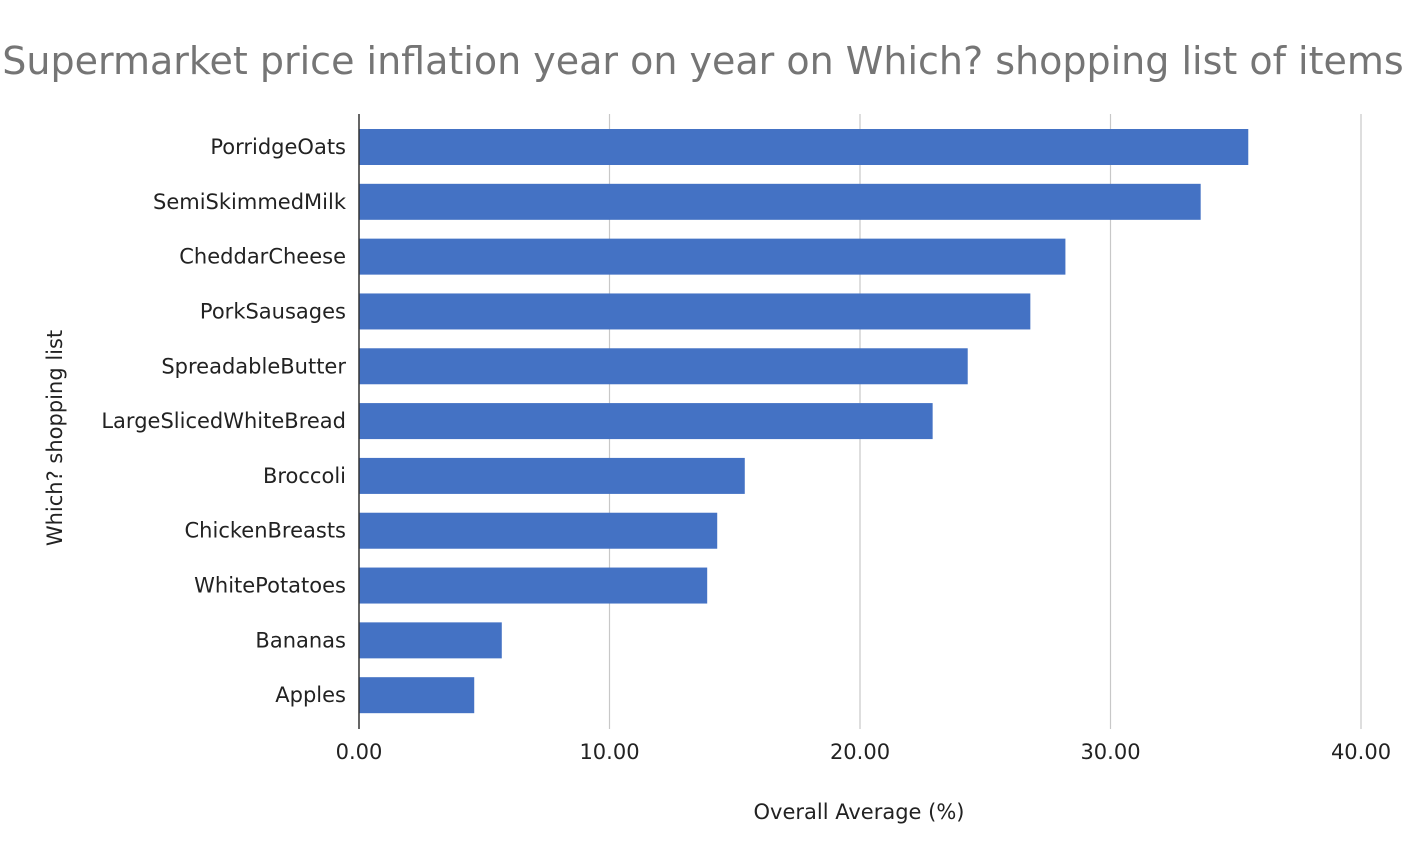 This screenshot has width=1404, height=868. What do you see at coordinates (1361, 752) in the screenshot?
I see `x-tick-label-40: 40.00` at bounding box center [1361, 752].